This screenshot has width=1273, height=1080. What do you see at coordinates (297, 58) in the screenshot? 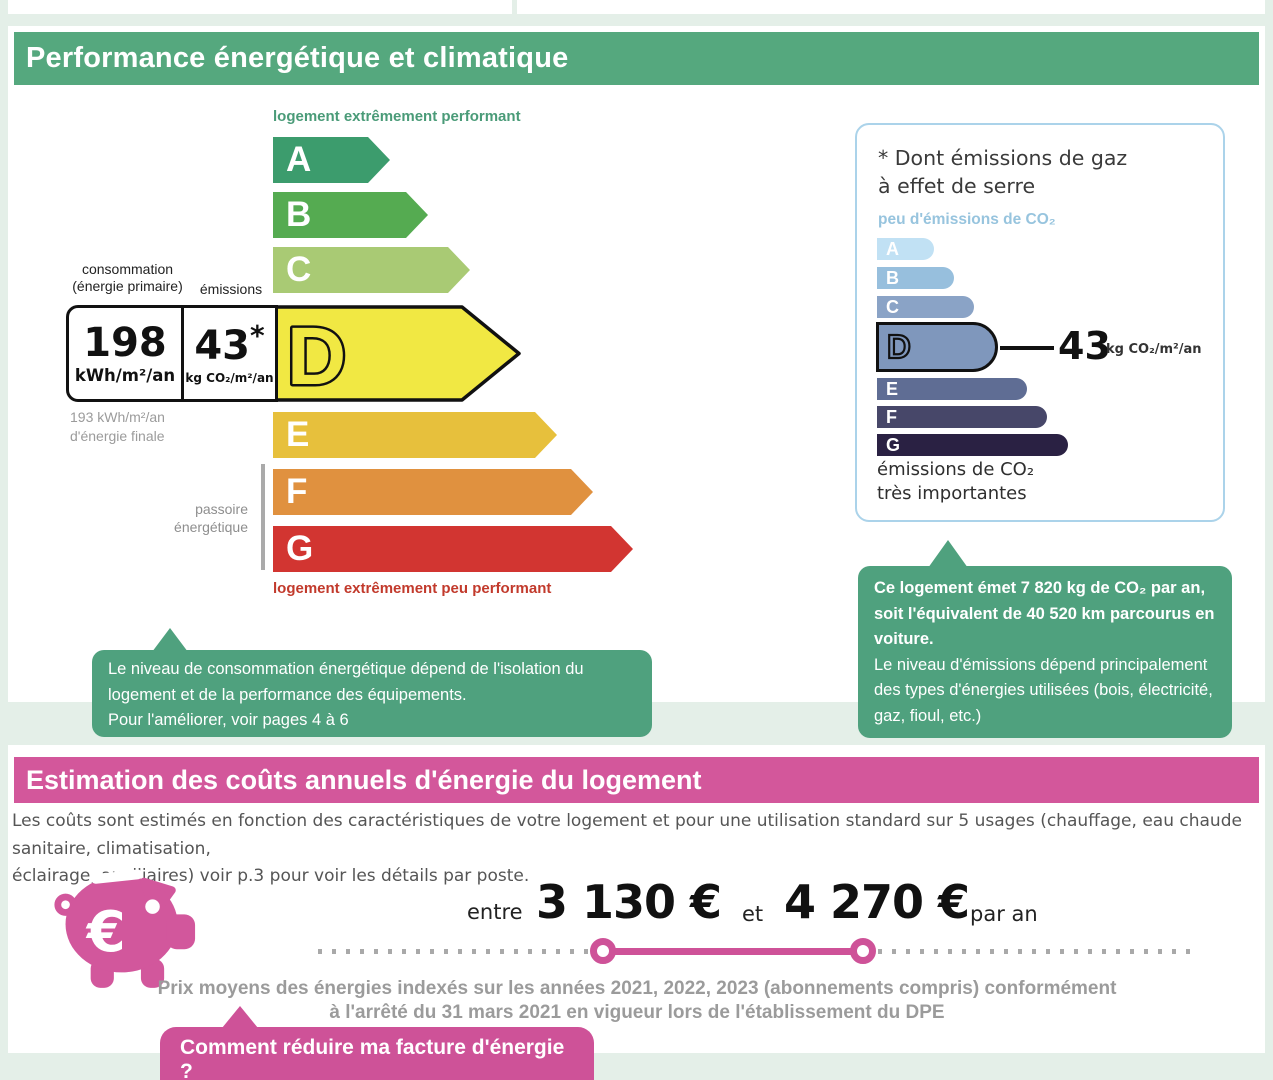
I see `energy-section-title: Performance énergétique et climatique` at bounding box center [297, 58].